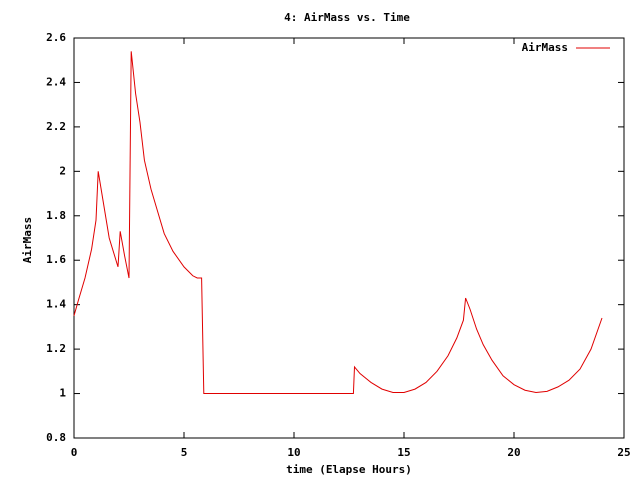 This screenshot has height=480, width=640. Describe the element at coordinates (56, 215) in the screenshot. I see `y-tick-label: 1.8` at that location.